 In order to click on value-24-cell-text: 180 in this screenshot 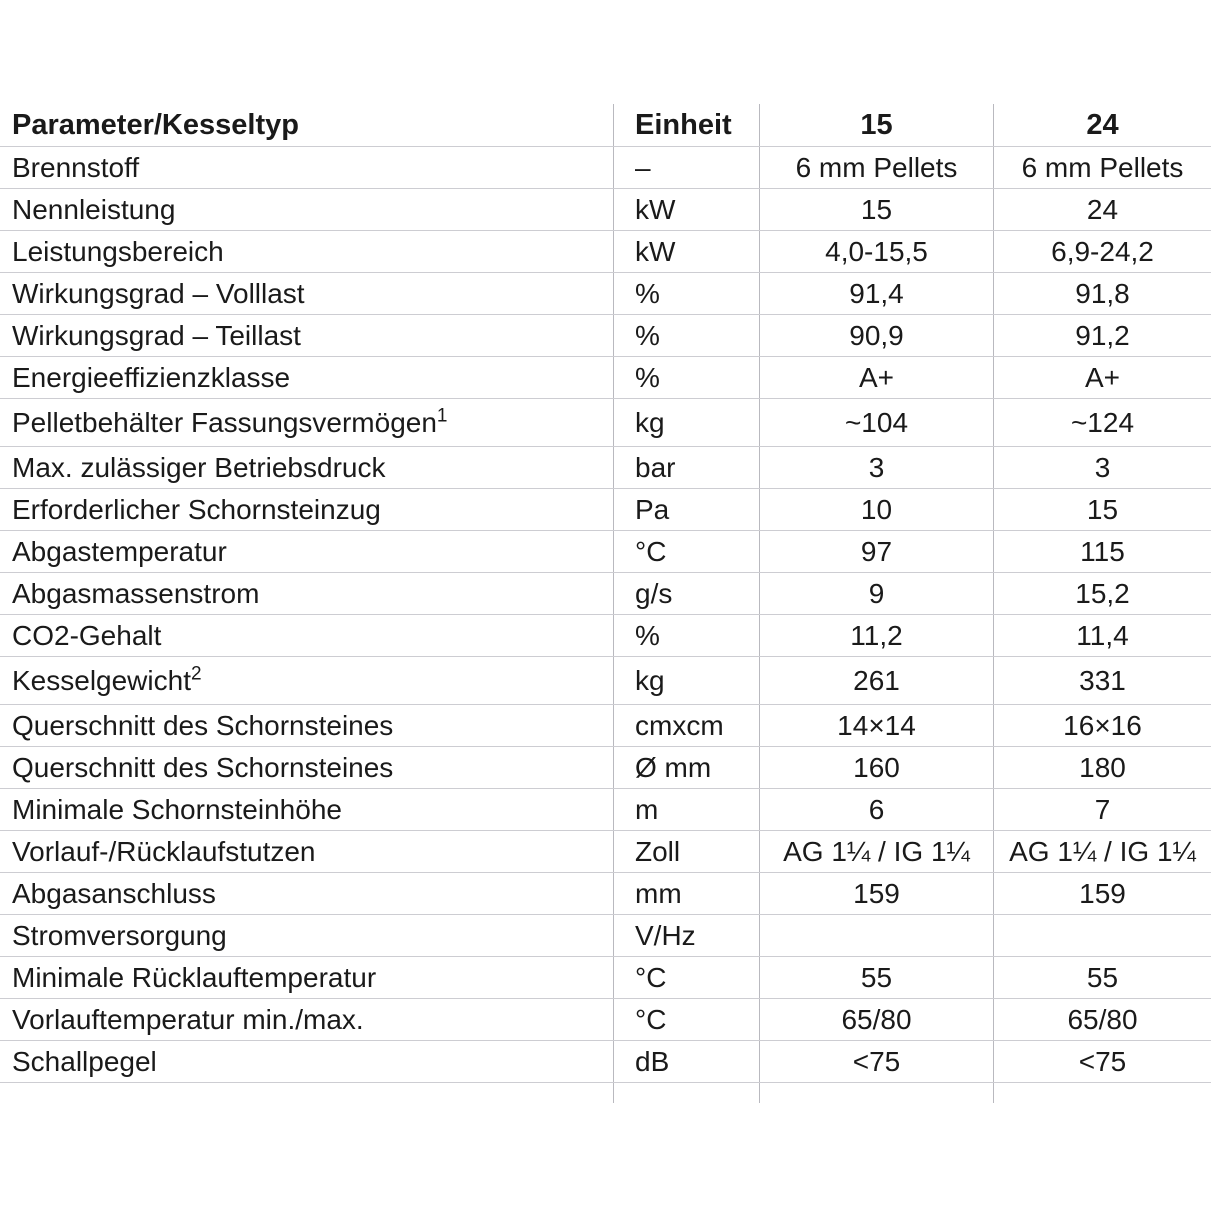, I will do `click(1102, 767)`.